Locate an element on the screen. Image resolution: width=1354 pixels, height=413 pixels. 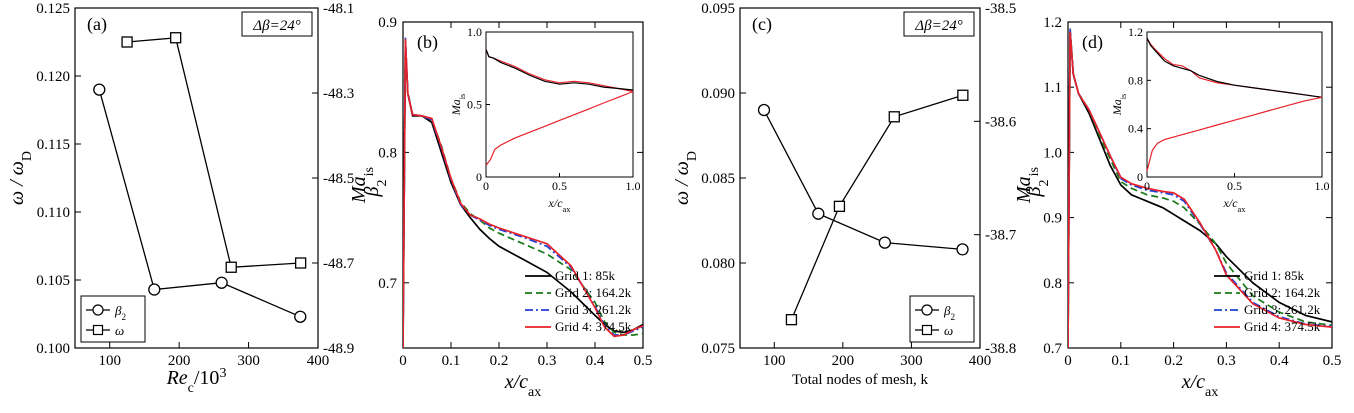
x-tick-label: 0.1 is located at coordinates (451, 361).